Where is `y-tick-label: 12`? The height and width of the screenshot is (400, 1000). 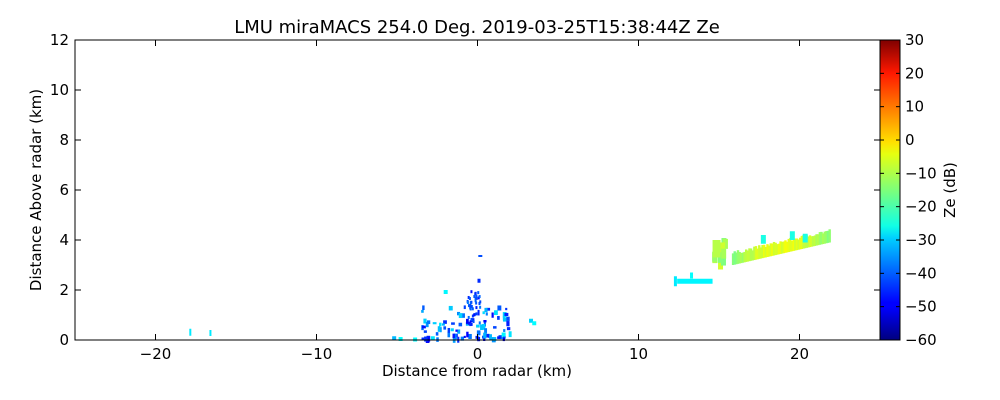
y-tick-label: 12 is located at coordinates (59, 40).